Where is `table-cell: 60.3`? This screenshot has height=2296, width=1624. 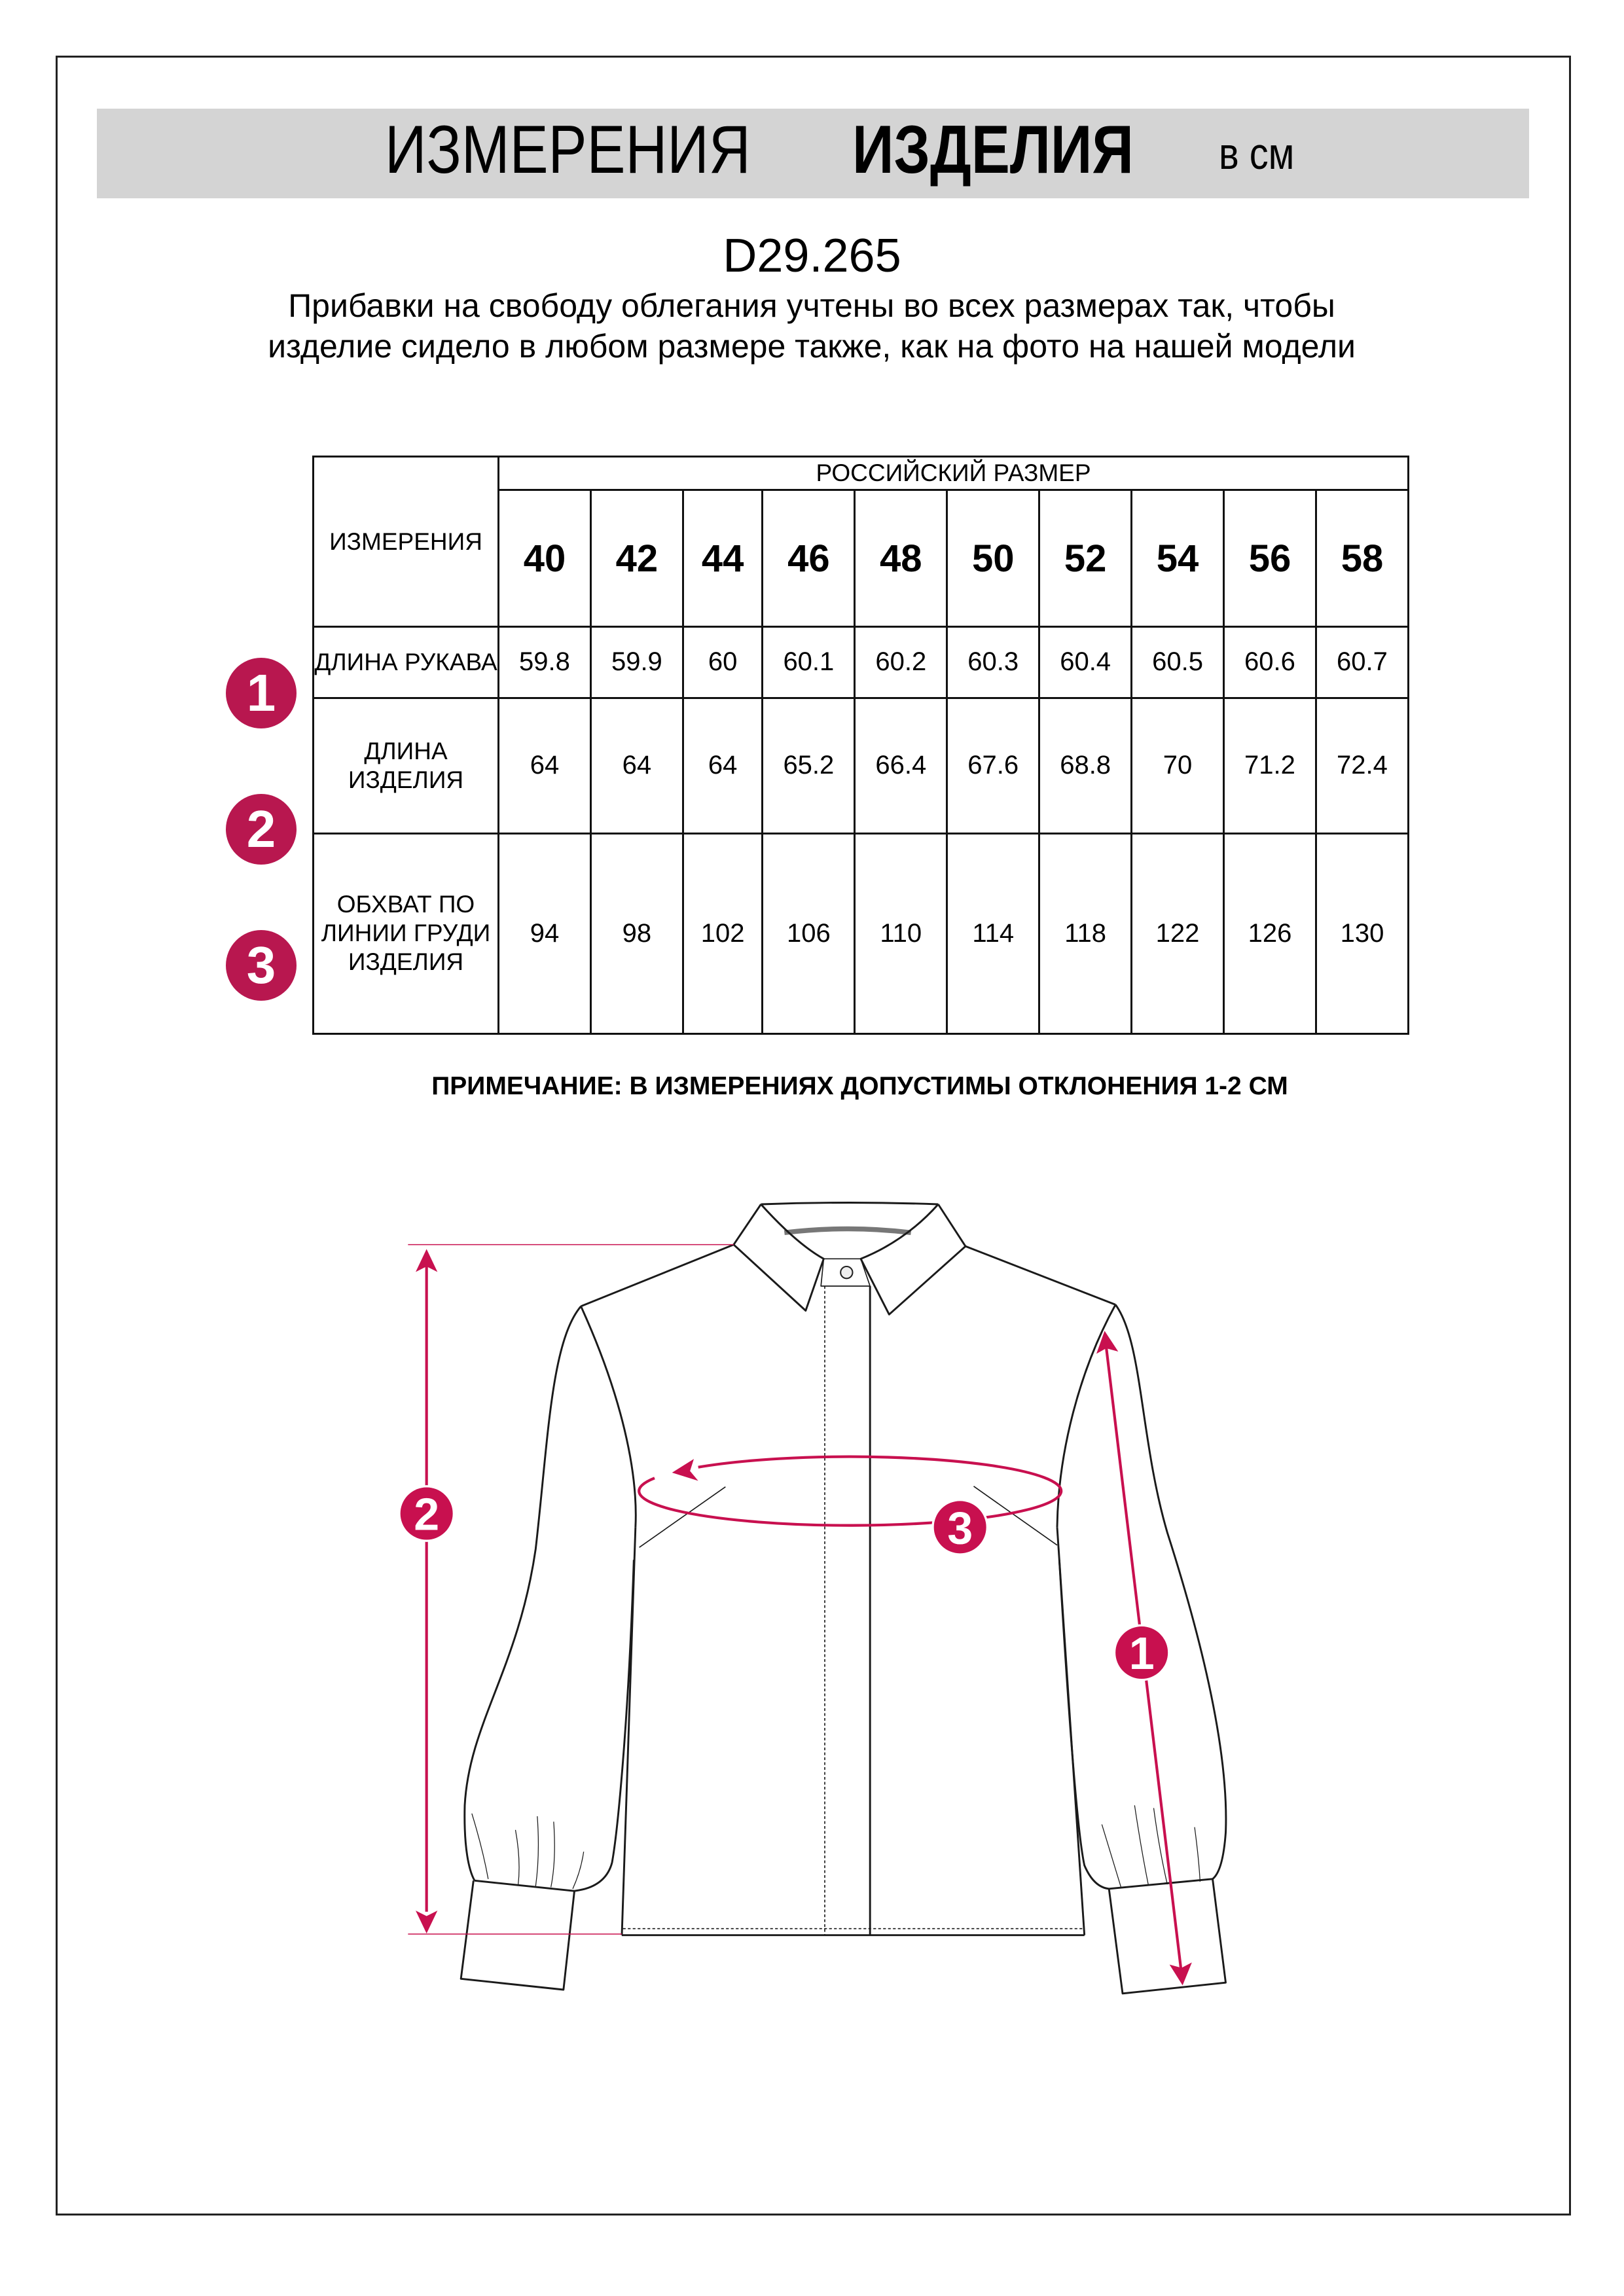
table-cell: 60.3 is located at coordinates (993, 662).